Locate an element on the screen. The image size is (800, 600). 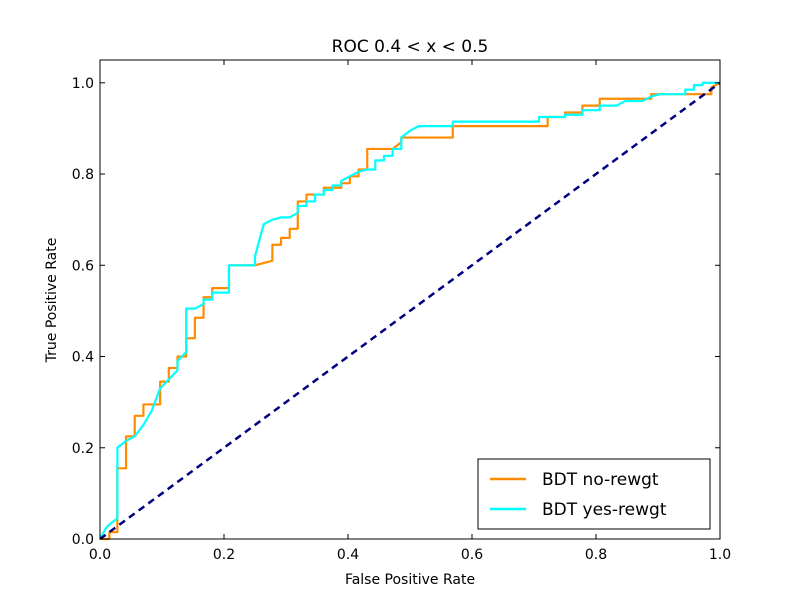
legend-label: BDT no-rewgt is located at coordinates (600, 480).